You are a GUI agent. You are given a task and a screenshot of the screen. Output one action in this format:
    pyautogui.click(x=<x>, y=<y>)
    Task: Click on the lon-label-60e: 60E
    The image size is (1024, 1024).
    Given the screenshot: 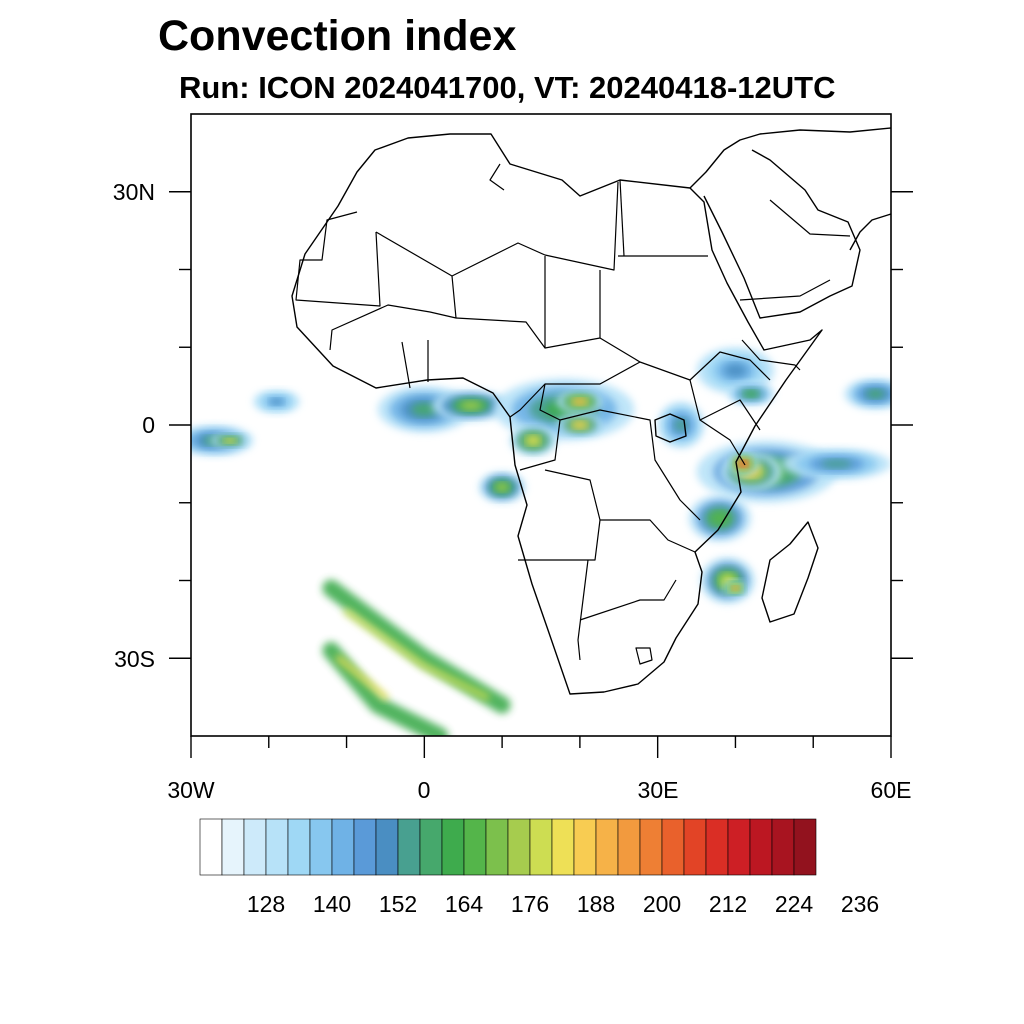 What is the action you would take?
    pyautogui.click(x=891, y=790)
    